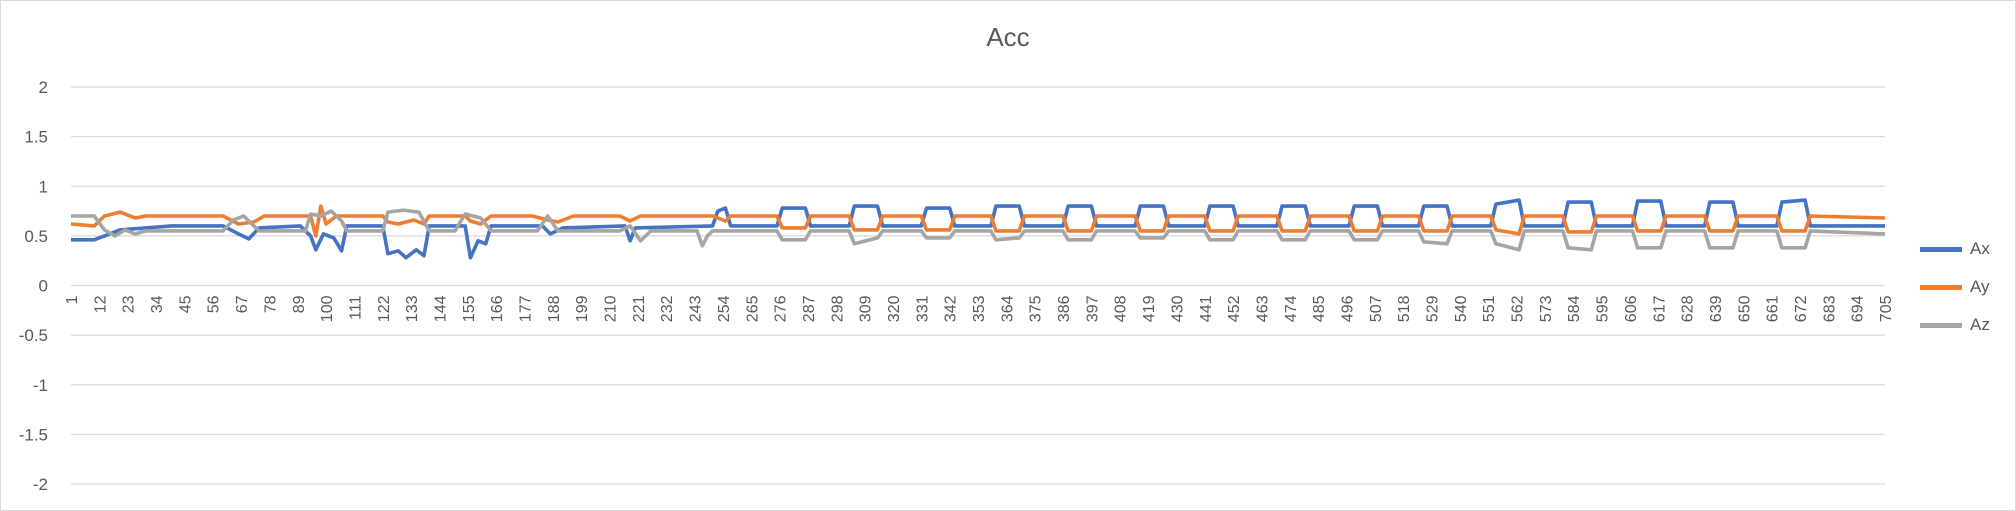 The width and height of the screenshot is (2016, 511). I want to click on x-tick-label: 188, so click(554, 308).